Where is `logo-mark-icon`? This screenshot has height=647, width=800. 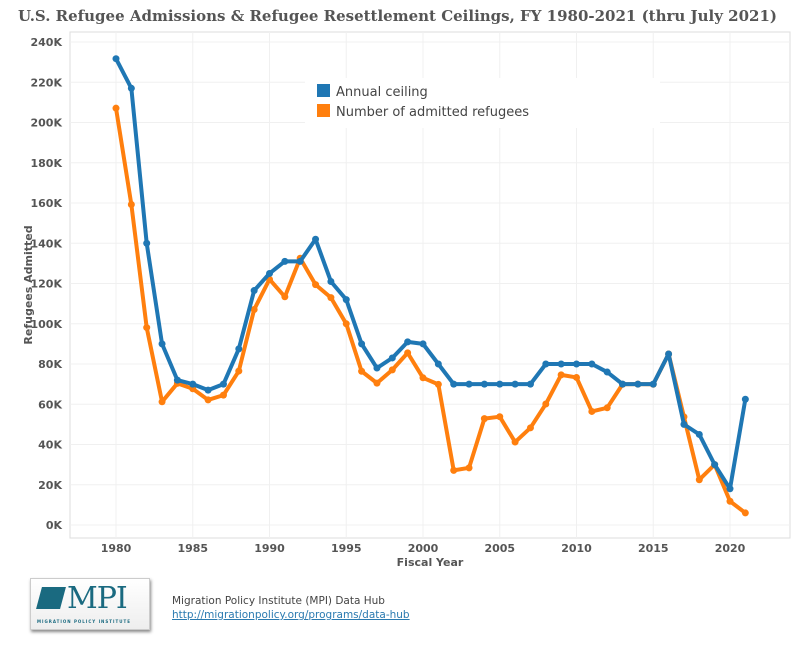 logo-mark-icon is located at coordinates (51, 598).